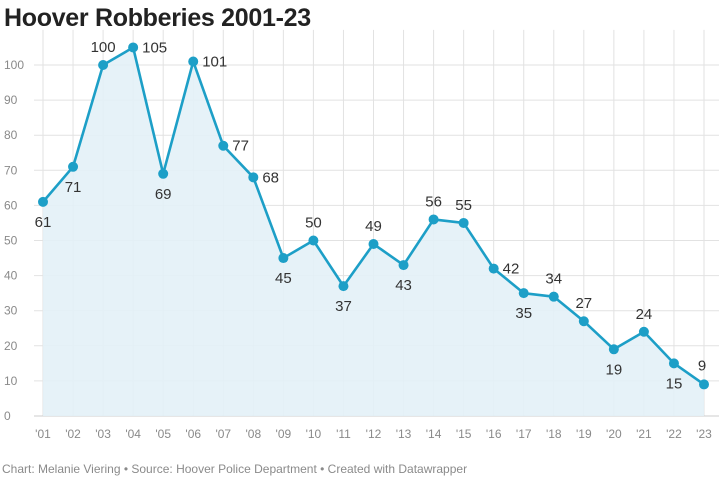 This screenshot has height=480, width=719. What do you see at coordinates (494, 434) in the screenshot?
I see `x-tick-label: '16` at bounding box center [494, 434].